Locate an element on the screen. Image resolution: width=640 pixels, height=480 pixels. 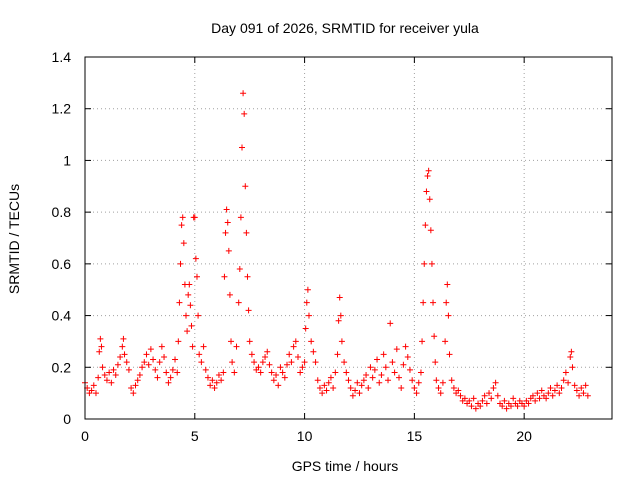
x-tick-label: 5 is located at coordinates (195, 436).